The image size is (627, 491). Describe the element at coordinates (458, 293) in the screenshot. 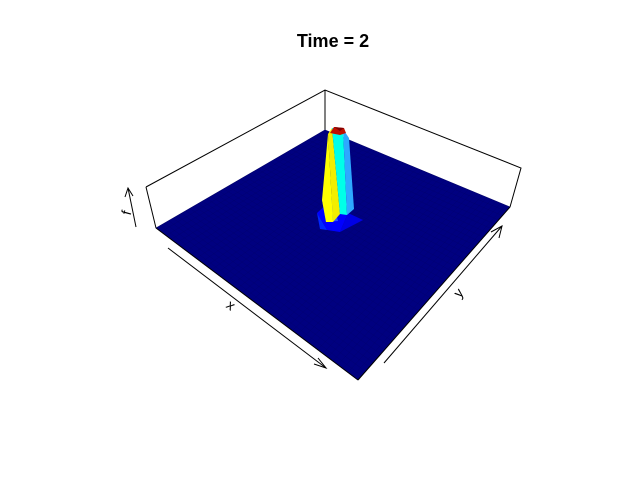

I see `y-axis-label: y` at that location.